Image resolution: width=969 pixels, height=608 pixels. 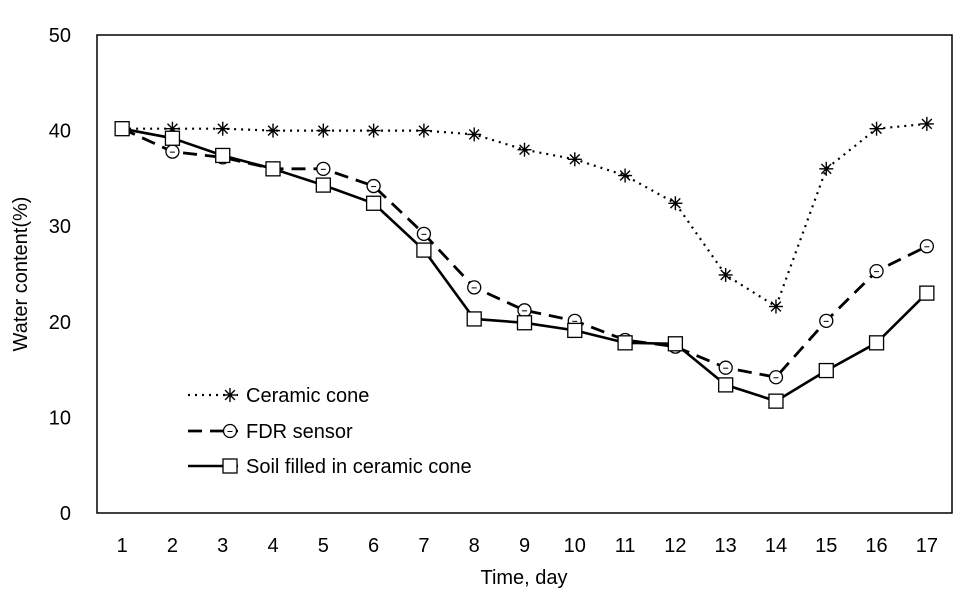 I want to click on x-tick-label: 9, so click(x=524, y=546).